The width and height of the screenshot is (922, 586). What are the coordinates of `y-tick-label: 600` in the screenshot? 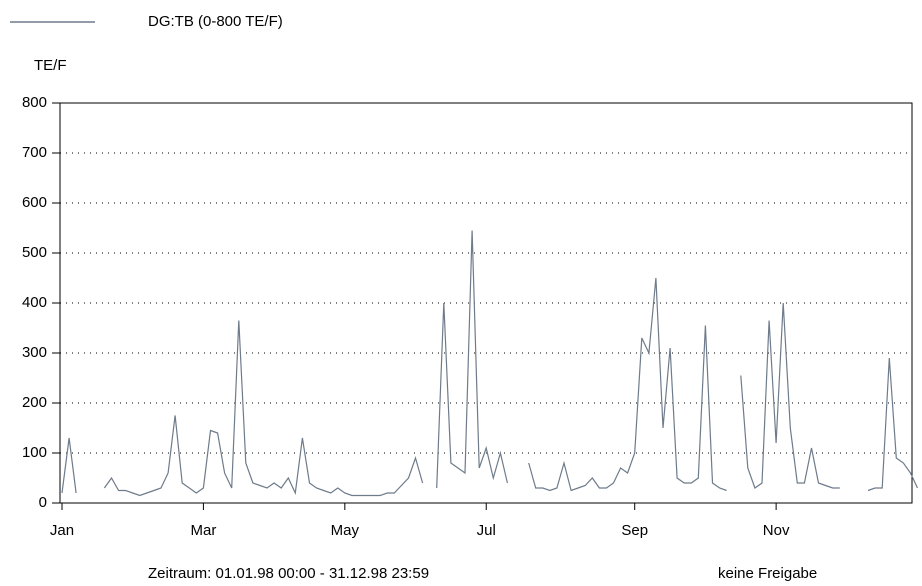 It's located at (34, 202).